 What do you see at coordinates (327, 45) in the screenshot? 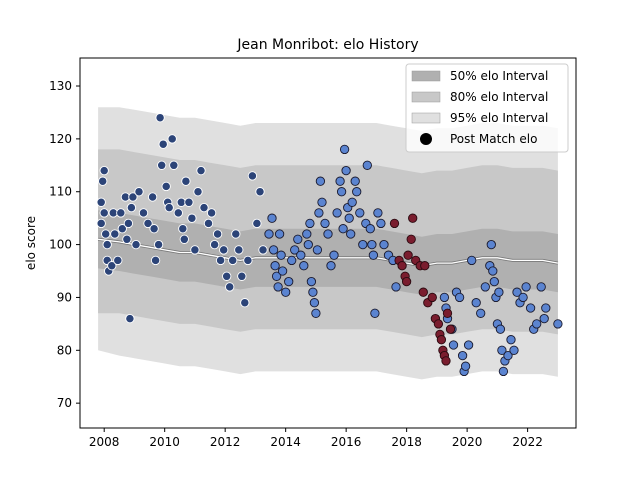
I see `chart-title: Jean Monribot: elo History` at bounding box center [327, 45].